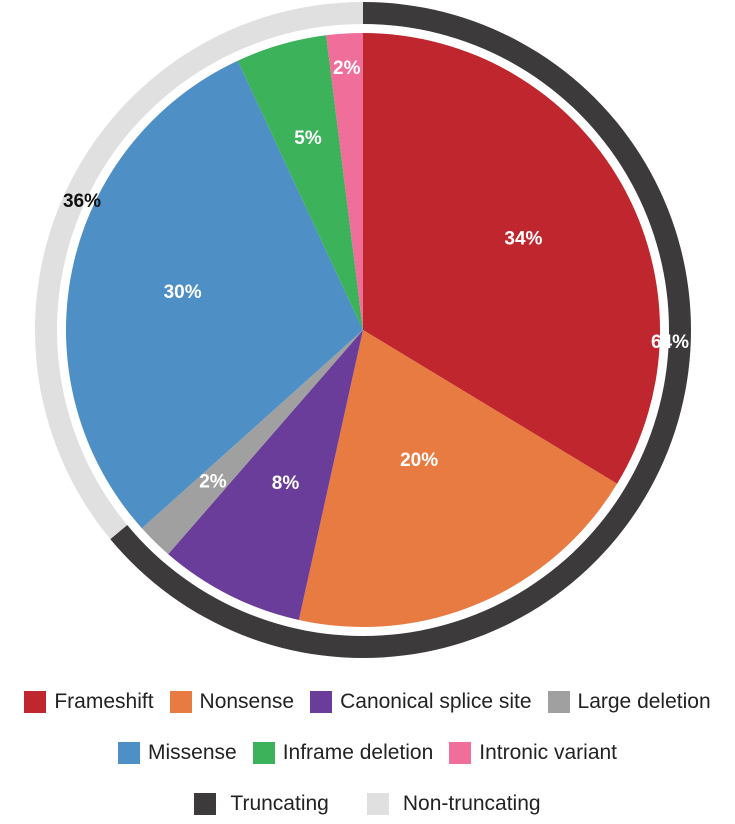 The width and height of the screenshot is (735, 824). I want to click on legend-label: Missense, so click(192, 752).